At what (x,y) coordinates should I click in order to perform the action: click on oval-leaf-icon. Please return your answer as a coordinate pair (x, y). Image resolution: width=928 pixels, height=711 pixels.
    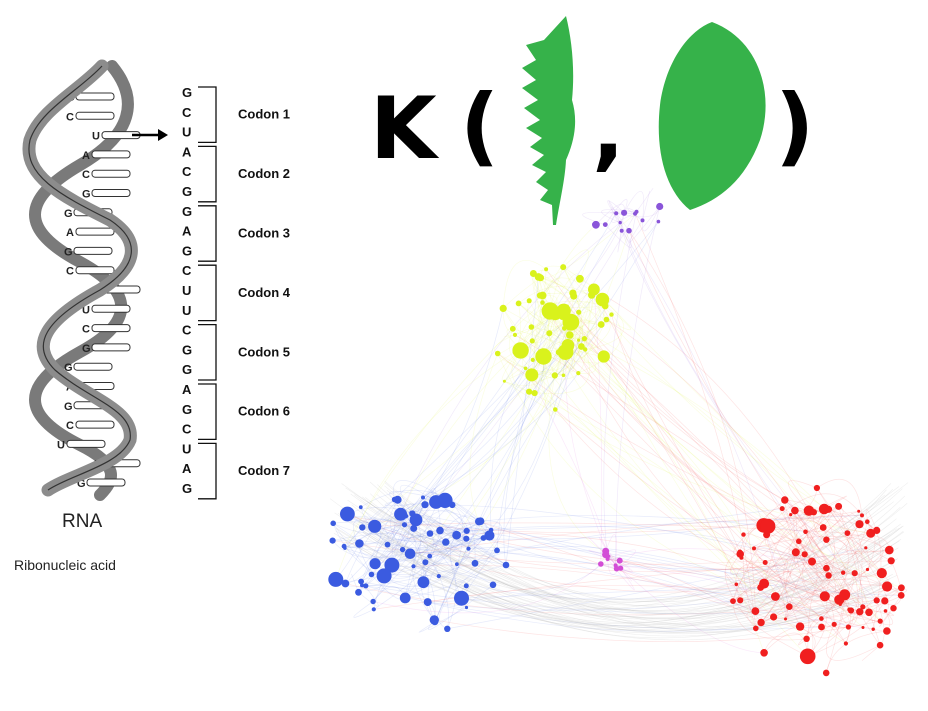
    Looking at the image, I should click on (712, 109).